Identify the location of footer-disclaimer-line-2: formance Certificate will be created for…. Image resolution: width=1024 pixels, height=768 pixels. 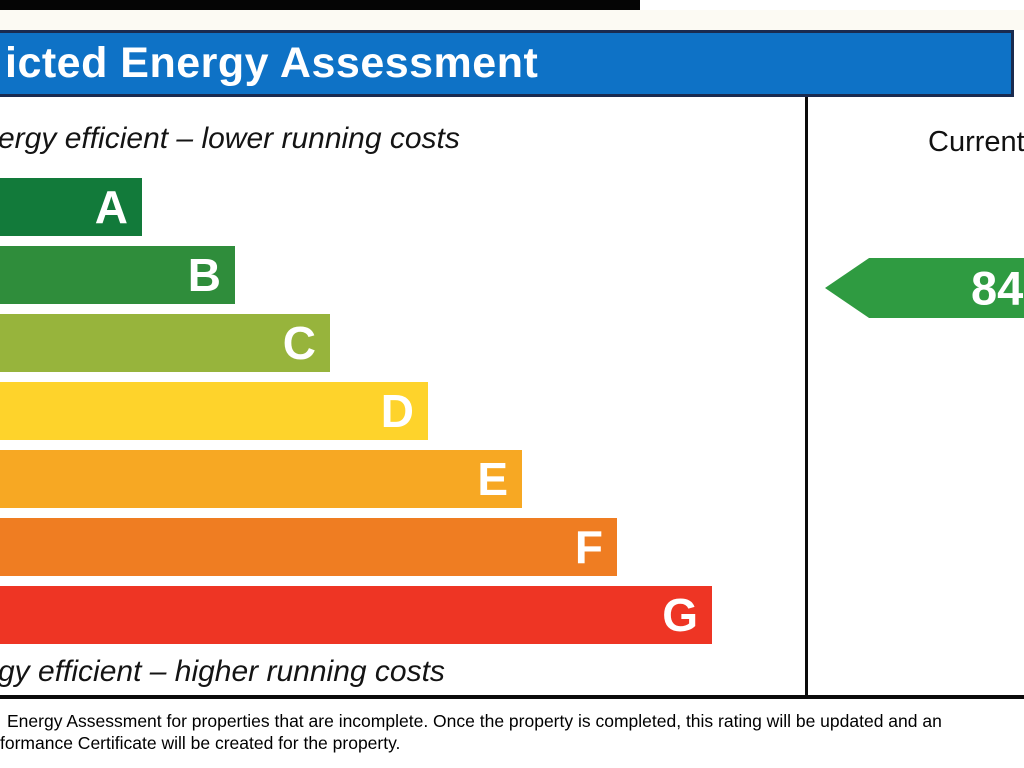
(200, 743).